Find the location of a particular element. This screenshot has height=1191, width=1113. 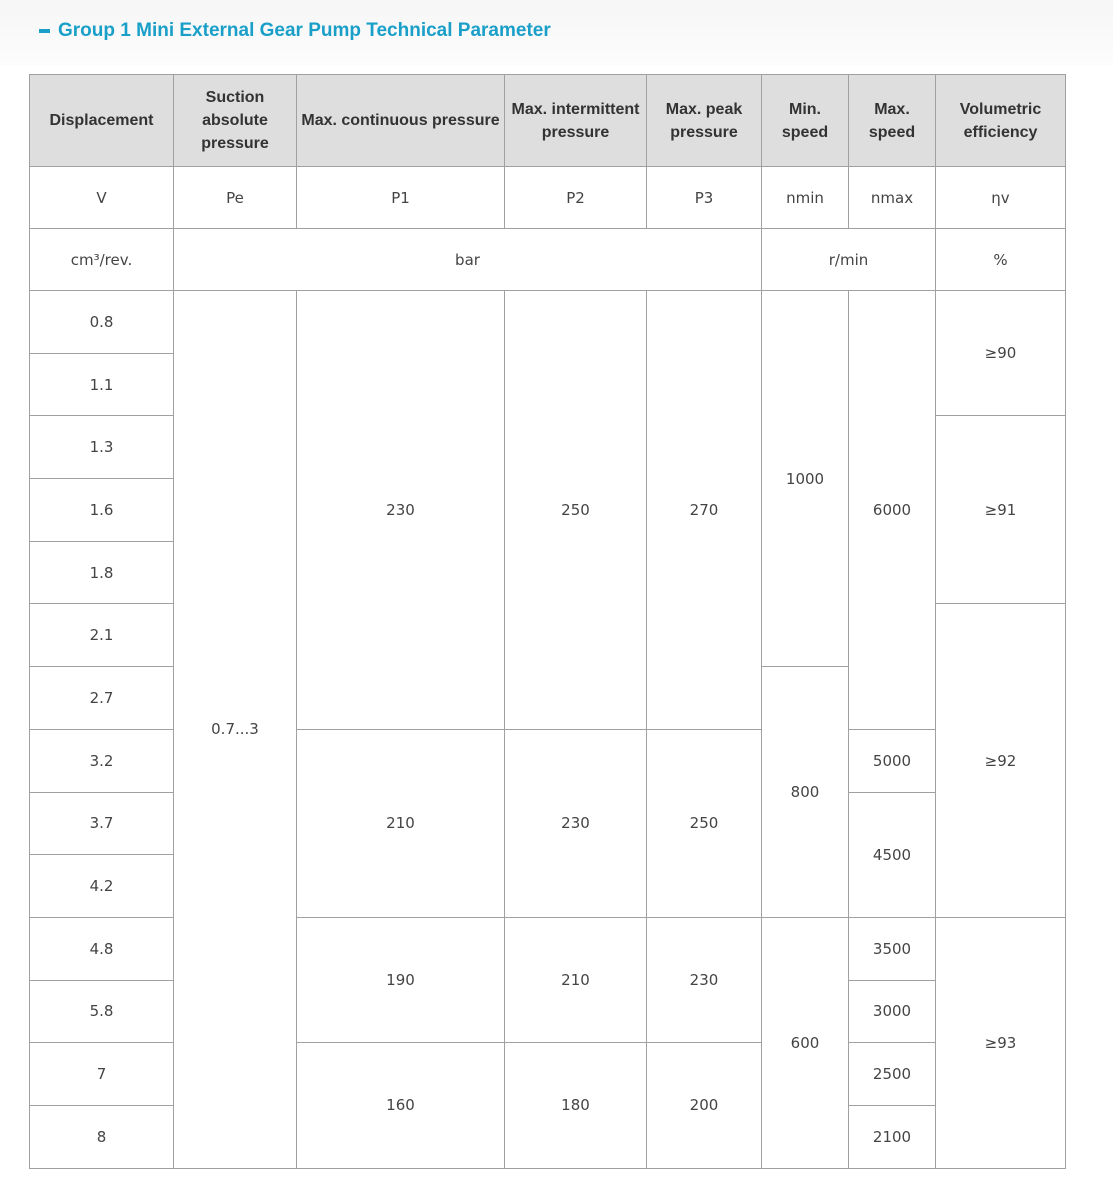

data-cell: 800 is located at coordinates (805, 792).